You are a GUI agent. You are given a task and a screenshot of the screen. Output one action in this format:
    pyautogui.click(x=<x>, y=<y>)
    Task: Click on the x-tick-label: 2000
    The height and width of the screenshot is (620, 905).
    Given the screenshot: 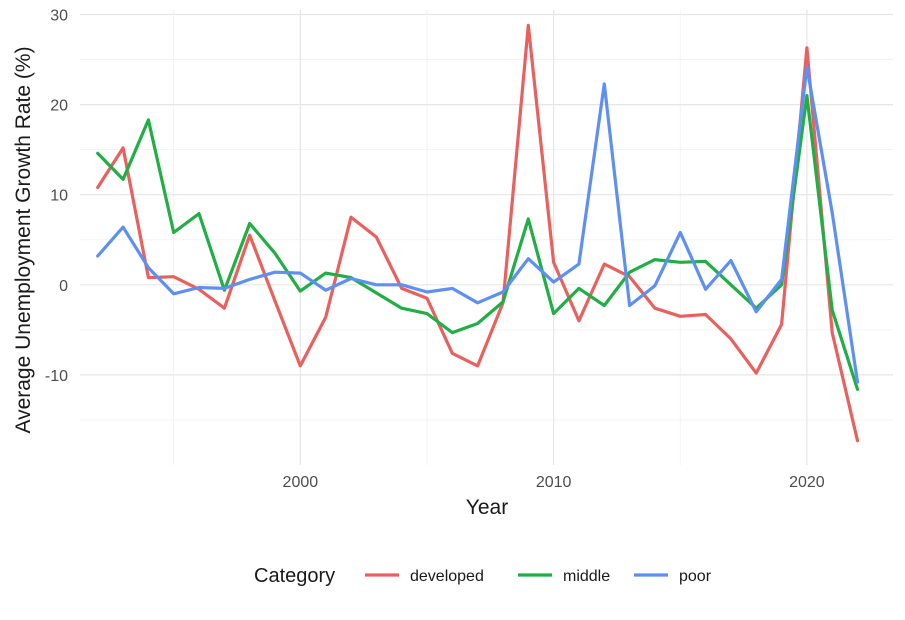 What is the action you would take?
    pyautogui.click(x=301, y=482)
    